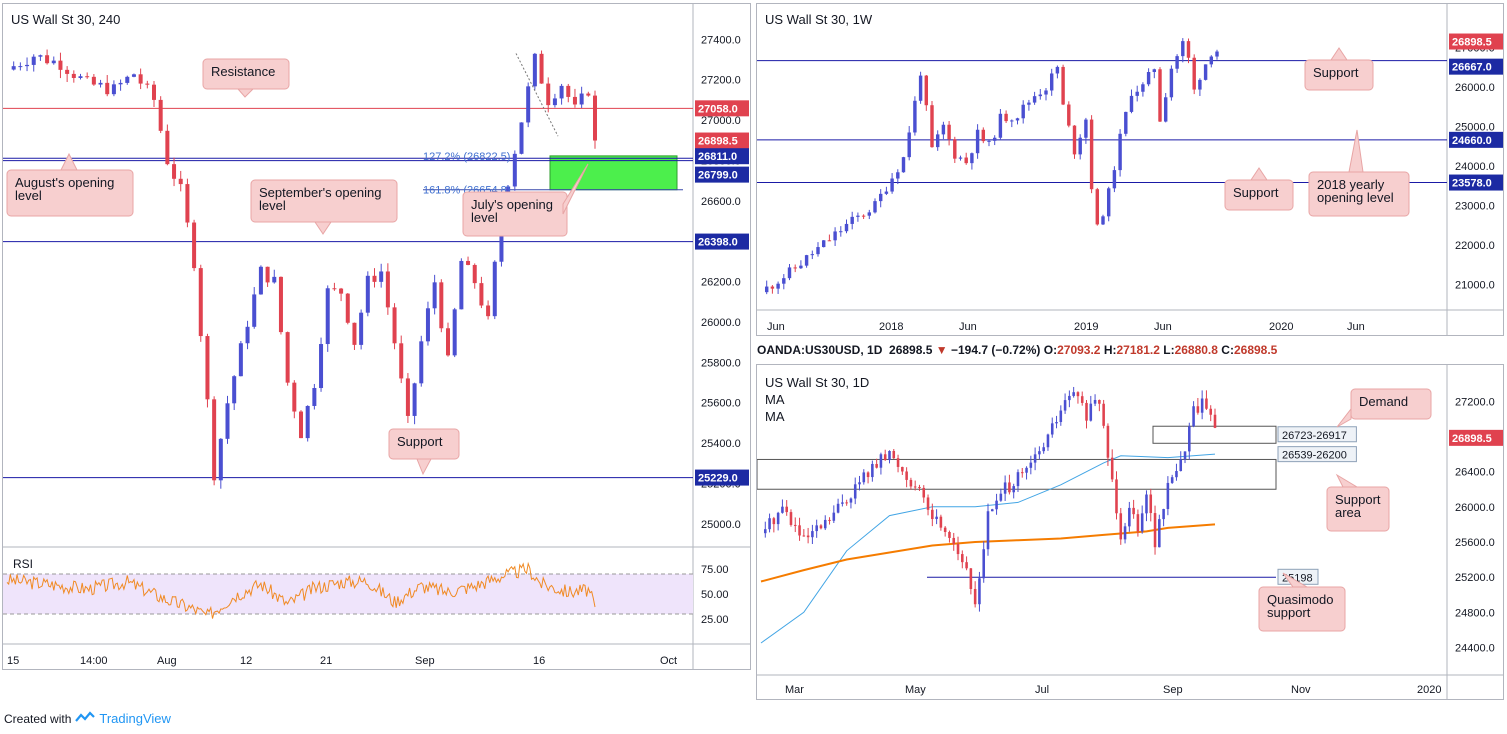 This screenshot has width=1507, height=734. Describe the element at coordinates (320, 192) in the screenshot. I see `september-open-callout: September's opening` at that location.